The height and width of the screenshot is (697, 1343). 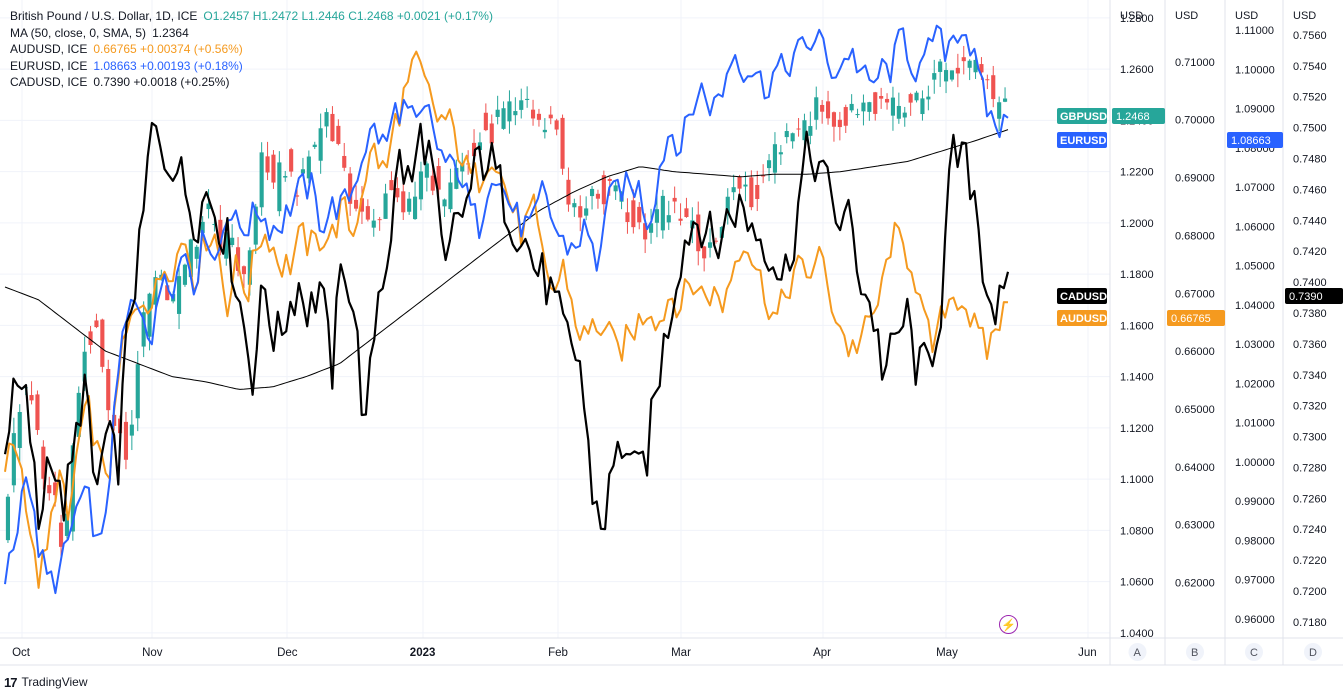 I want to click on legend-aud-symbol: AUDUSD, ICE, so click(x=49, y=49).